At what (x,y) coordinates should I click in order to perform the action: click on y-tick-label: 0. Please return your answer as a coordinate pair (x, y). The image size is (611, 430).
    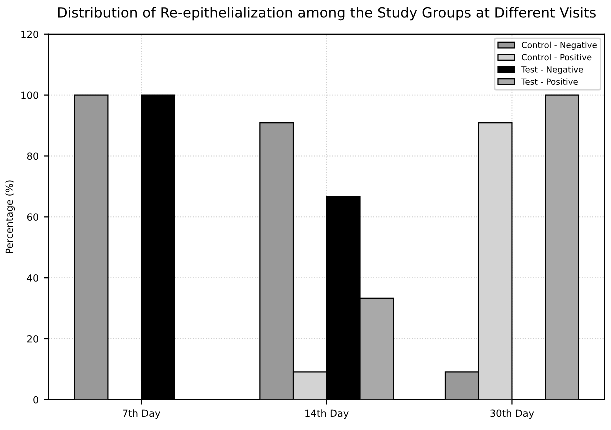
    Looking at the image, I should click on (36, 400).